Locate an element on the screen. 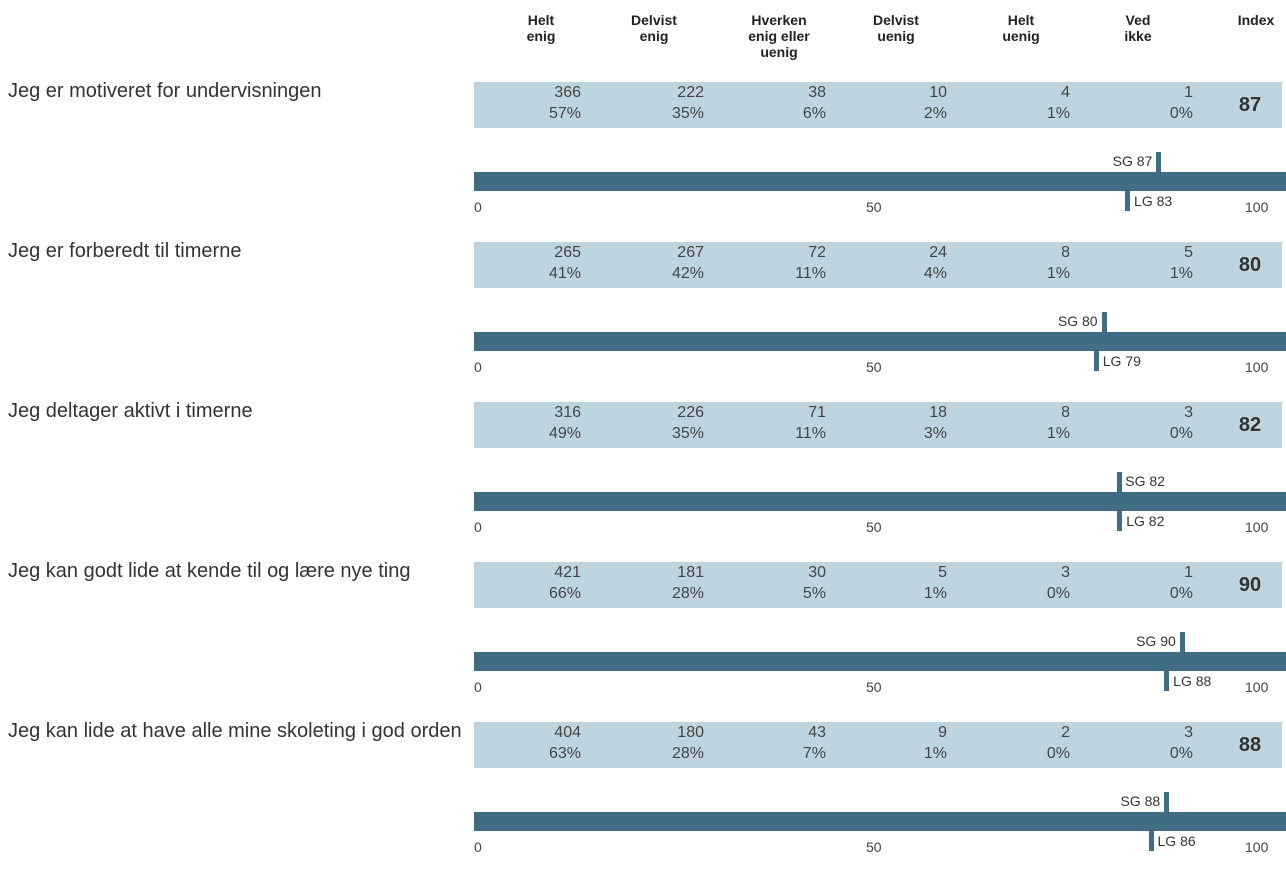  percent-value: 42% is located at coordinates (687, 273).